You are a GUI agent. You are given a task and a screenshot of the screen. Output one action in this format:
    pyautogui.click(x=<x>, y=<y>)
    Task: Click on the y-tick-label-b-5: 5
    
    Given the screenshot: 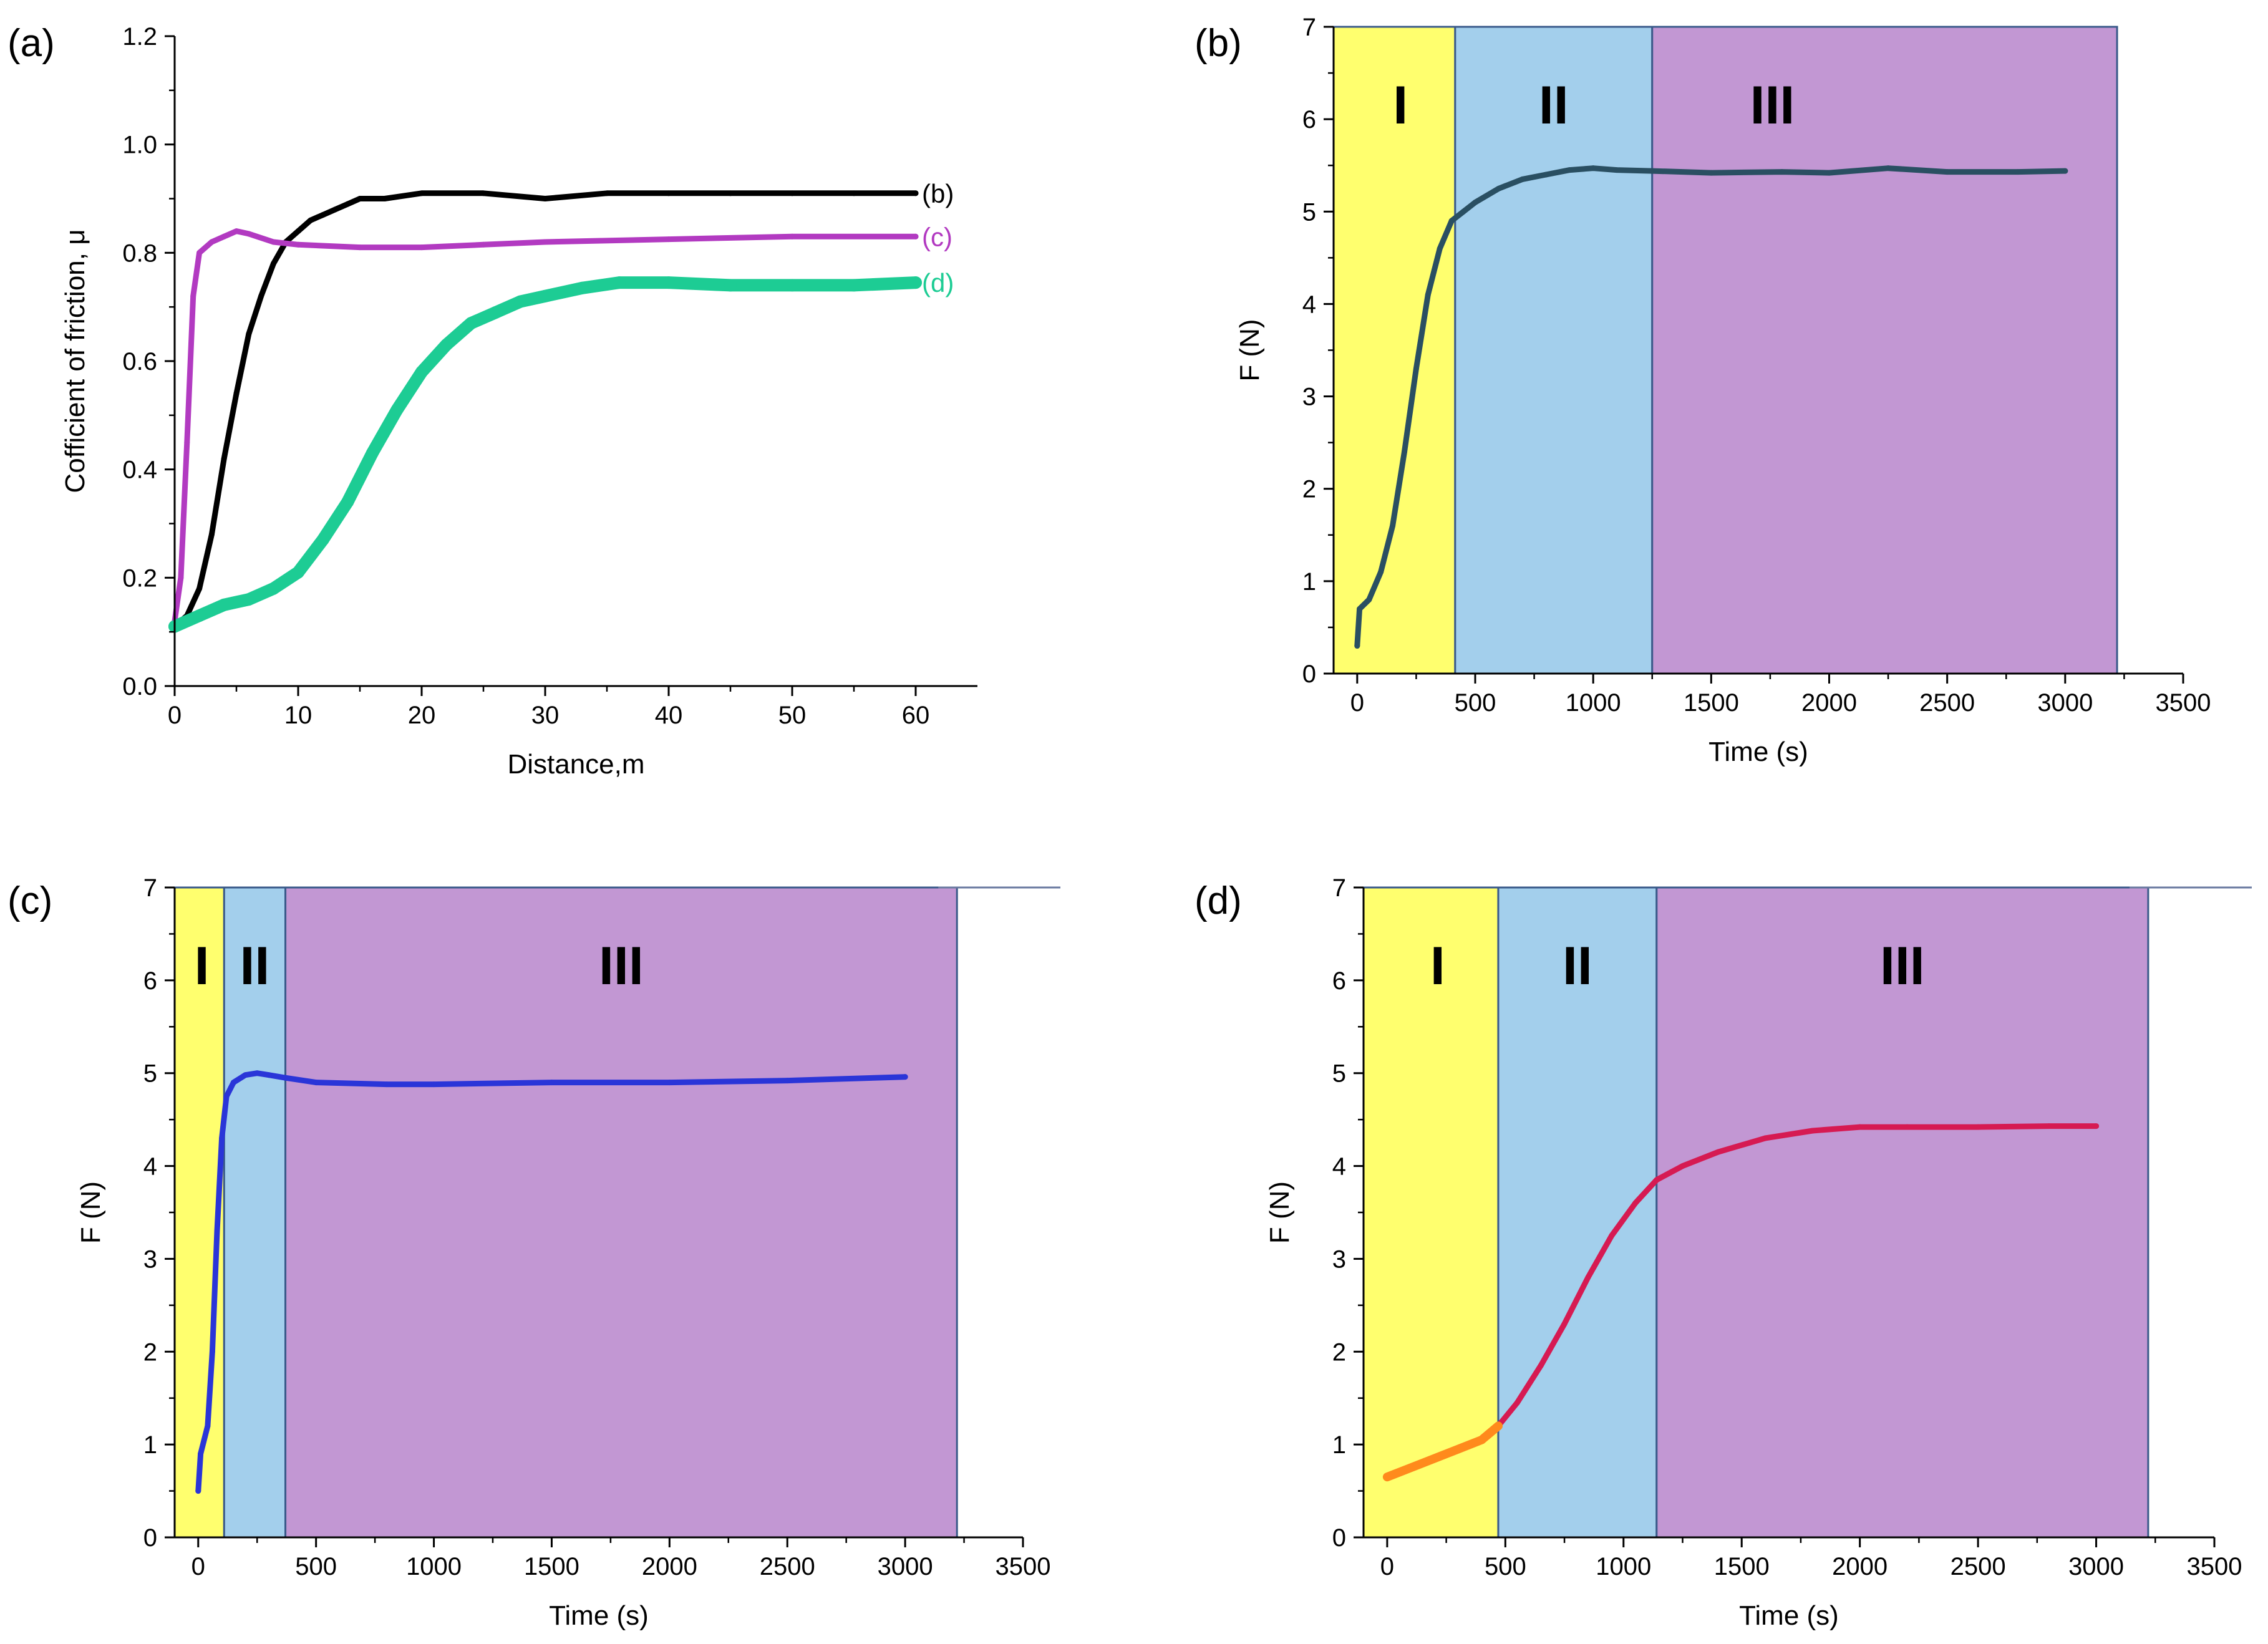 What is the action you would take?
    pyautogui.click(x=1309, y=212)
    